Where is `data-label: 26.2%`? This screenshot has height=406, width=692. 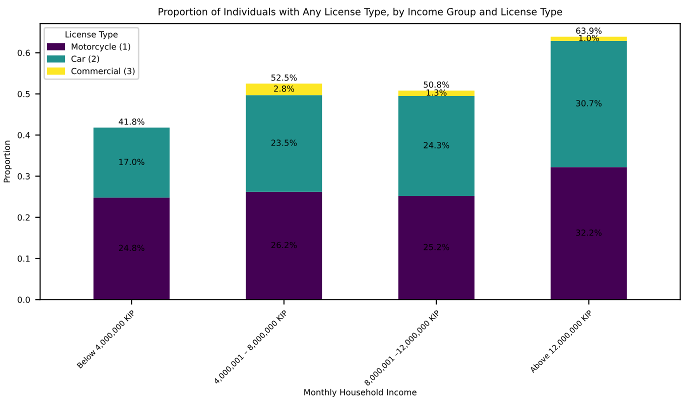 data-label: 26.2% is located at coordinates (284, 245).